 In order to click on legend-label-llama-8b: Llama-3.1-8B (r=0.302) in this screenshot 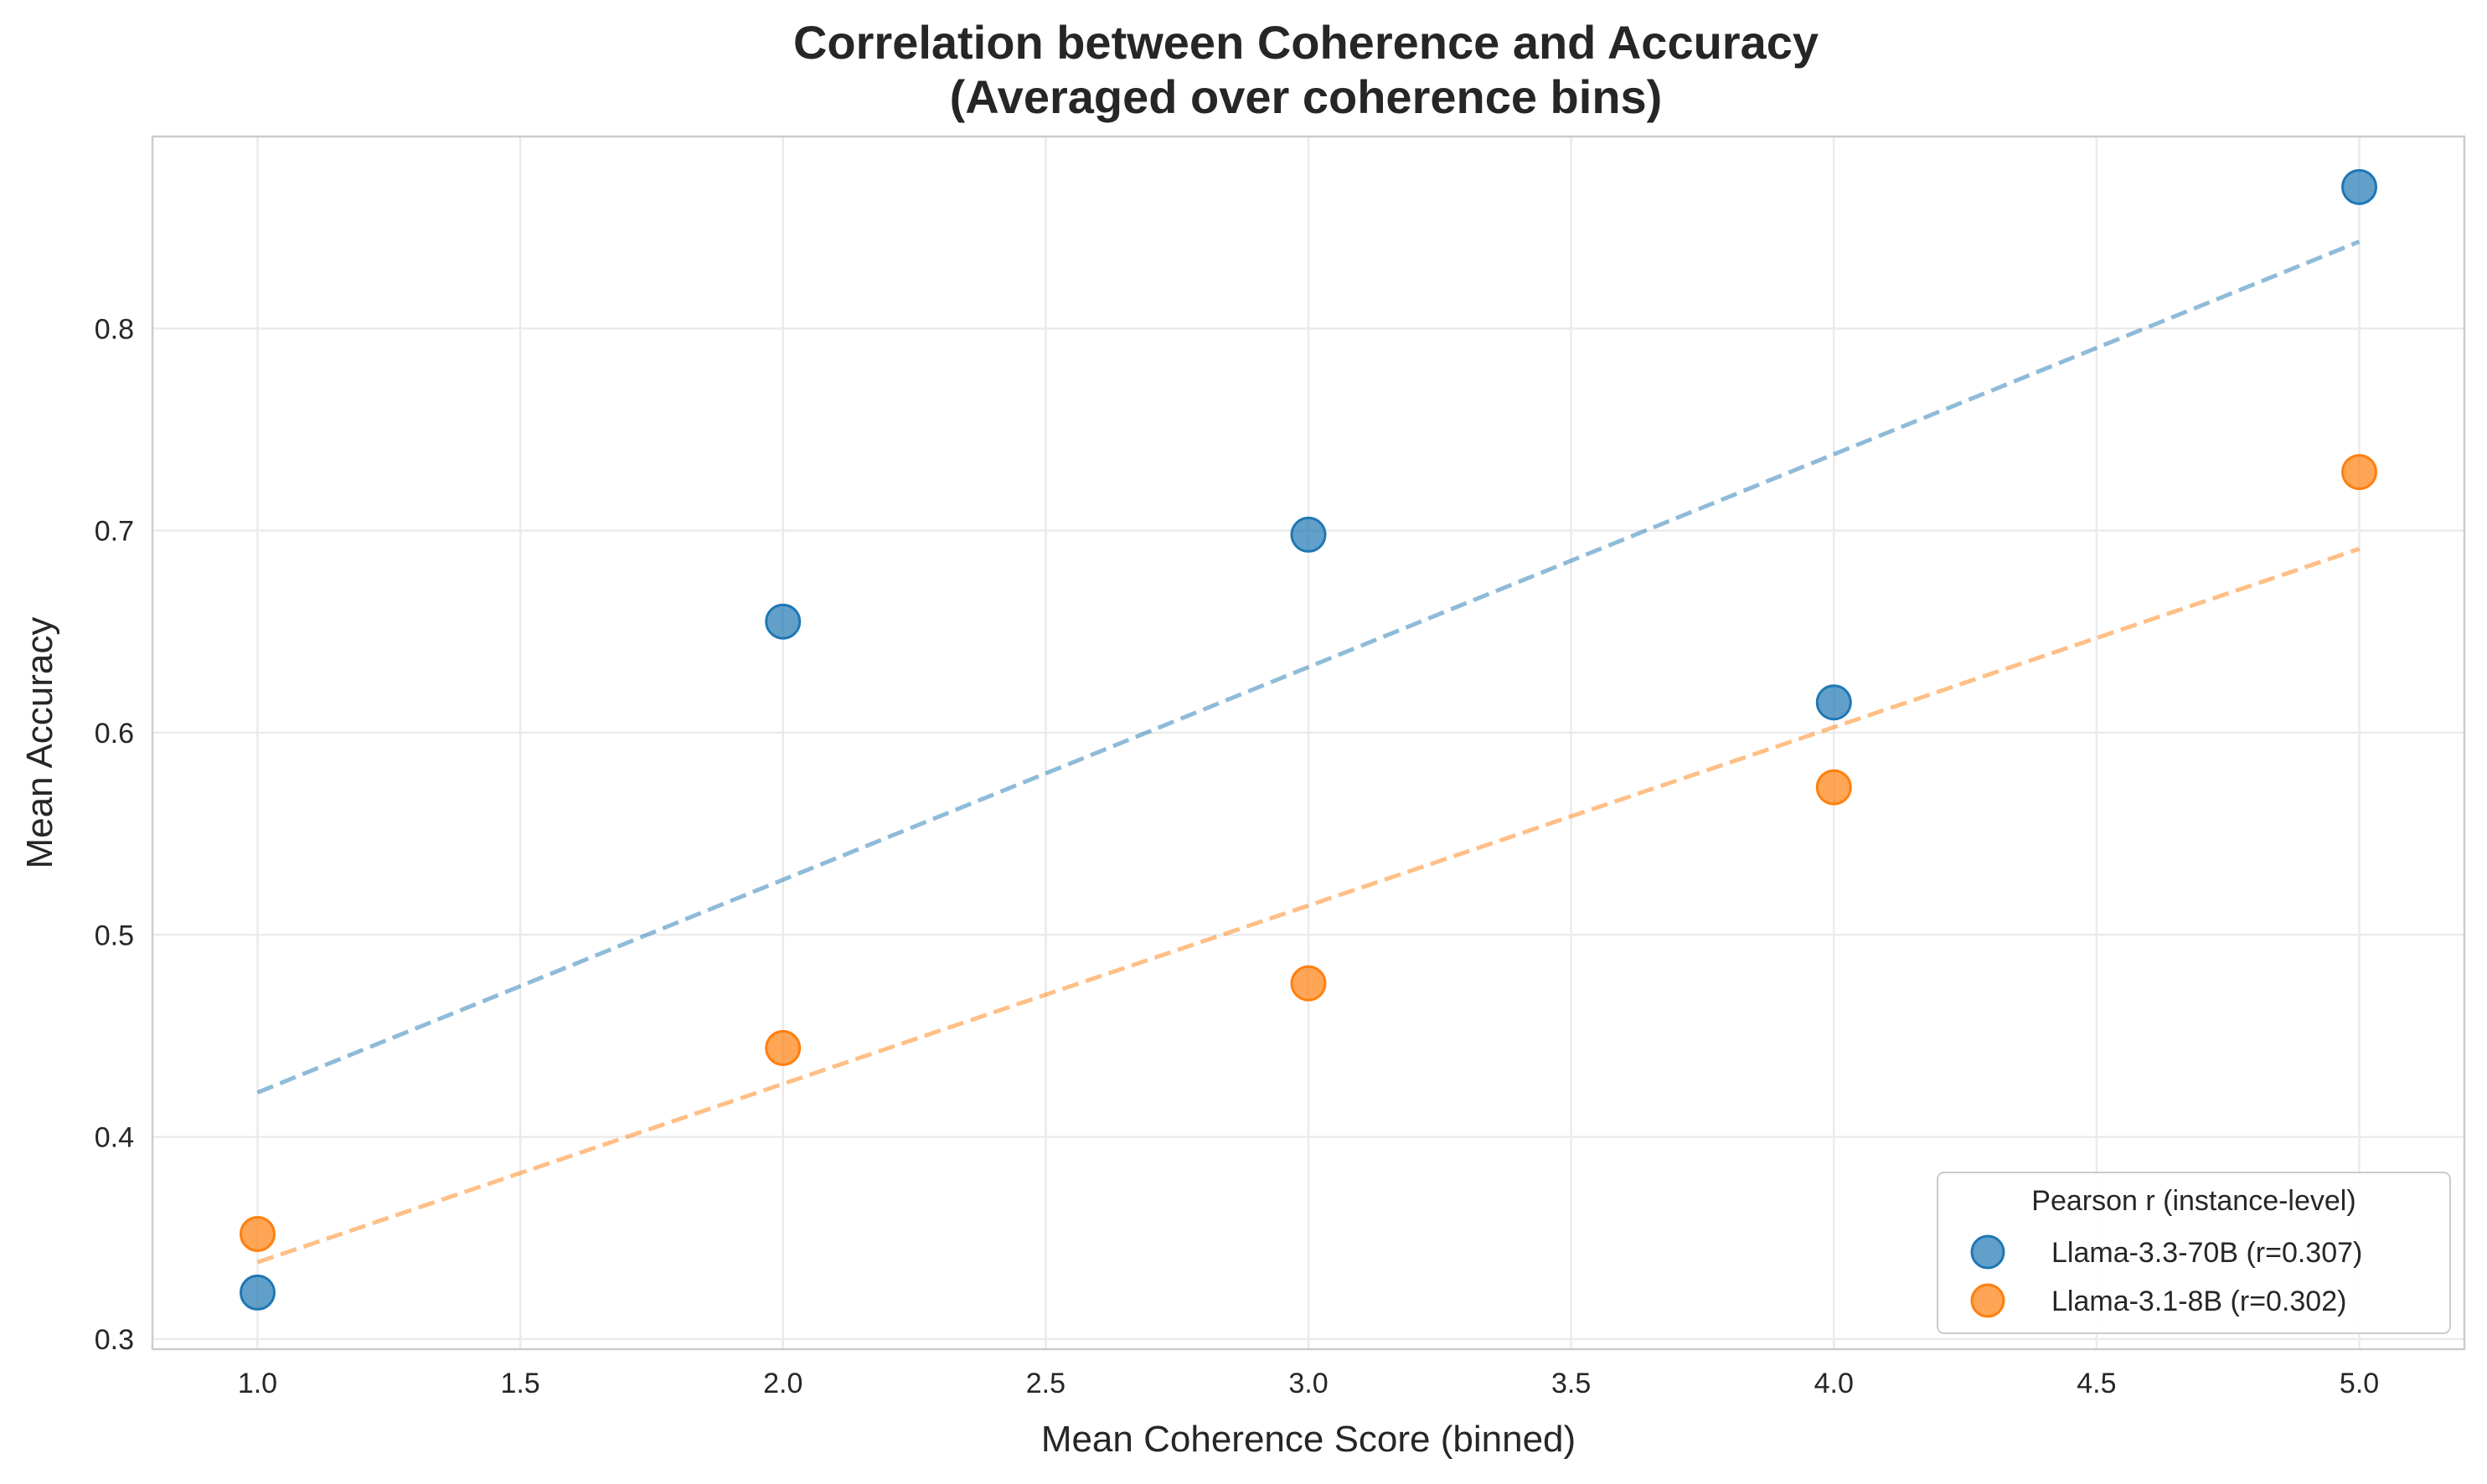, I will do `click(2198, 1301)`.